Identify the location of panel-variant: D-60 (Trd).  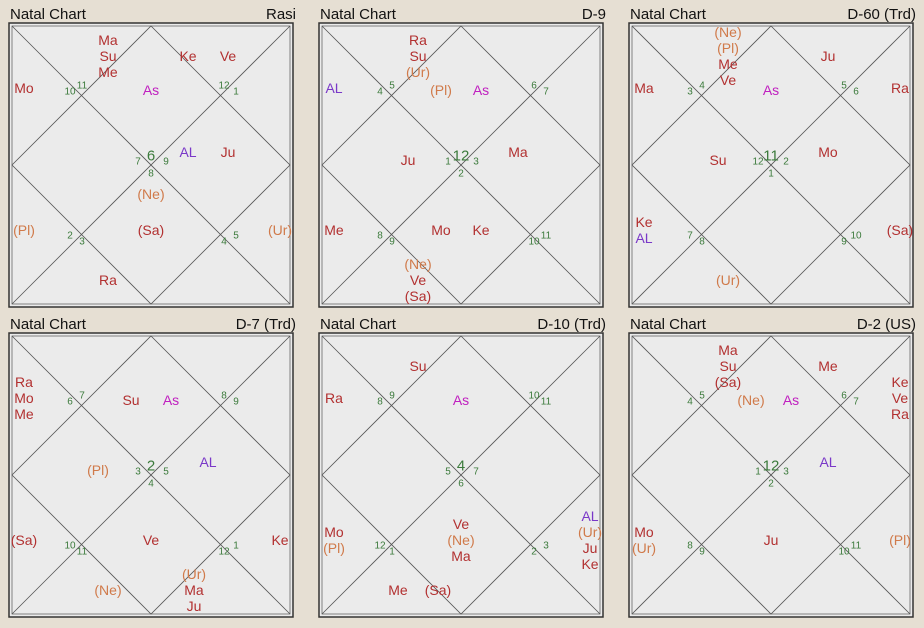
(881, 14).